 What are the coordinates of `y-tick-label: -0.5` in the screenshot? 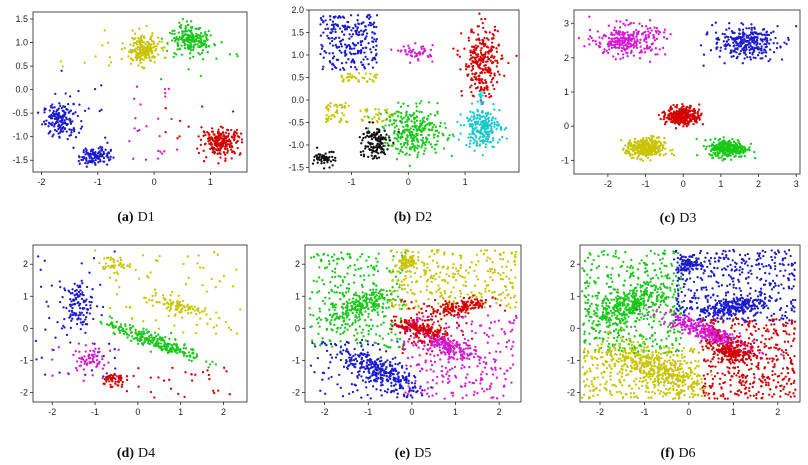 It's located at (20, 113).